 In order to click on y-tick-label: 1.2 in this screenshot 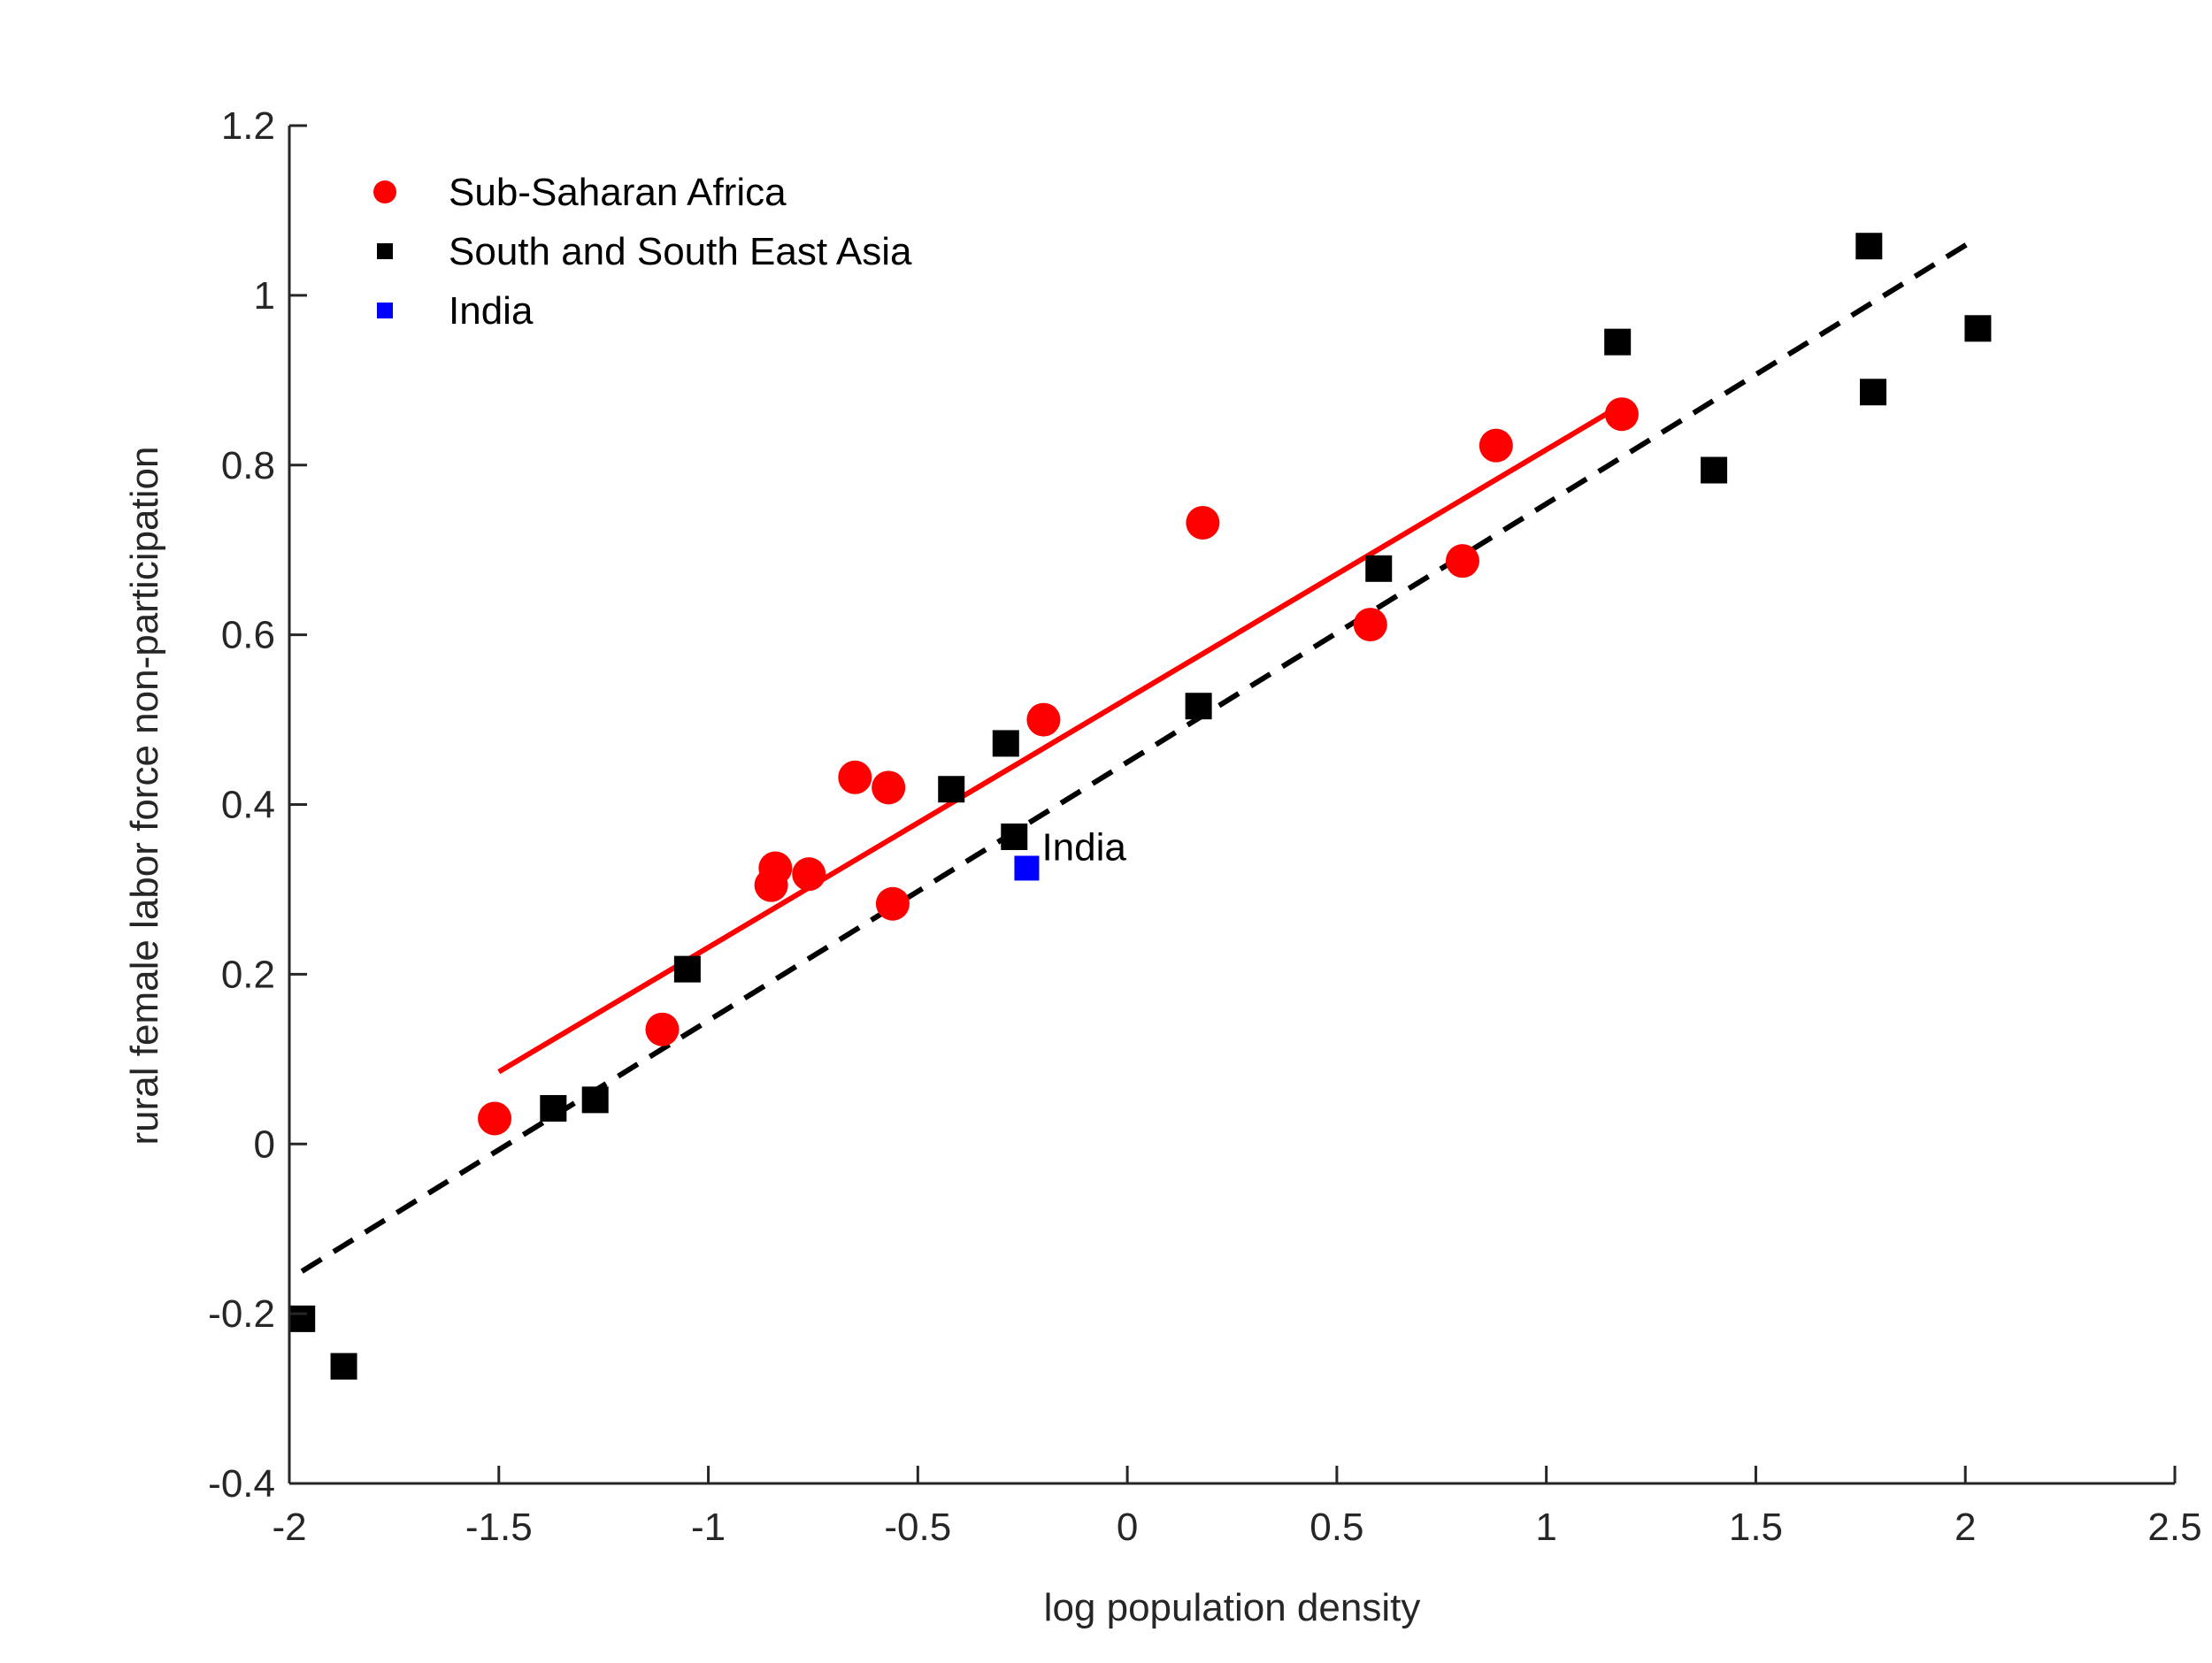, I will do `click(248, 126)`.